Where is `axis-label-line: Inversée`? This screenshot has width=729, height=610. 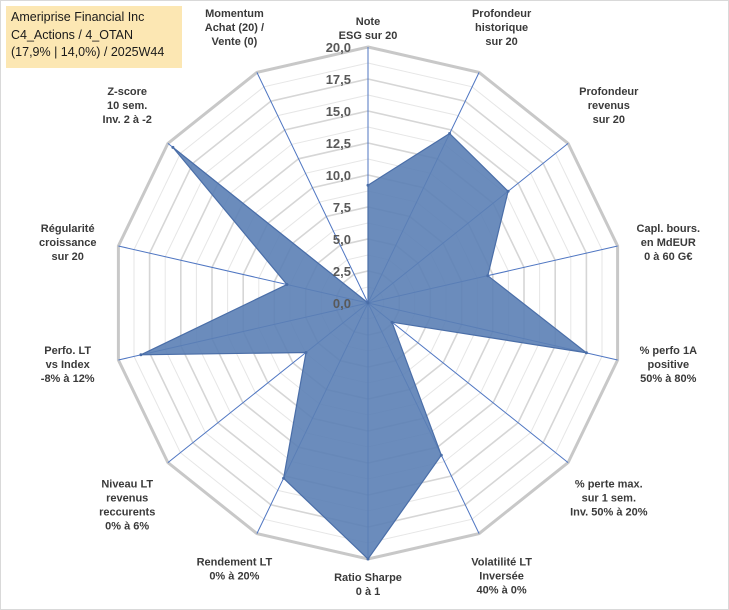
axis-label-line: Inversée is located at coordinates (501, 576).